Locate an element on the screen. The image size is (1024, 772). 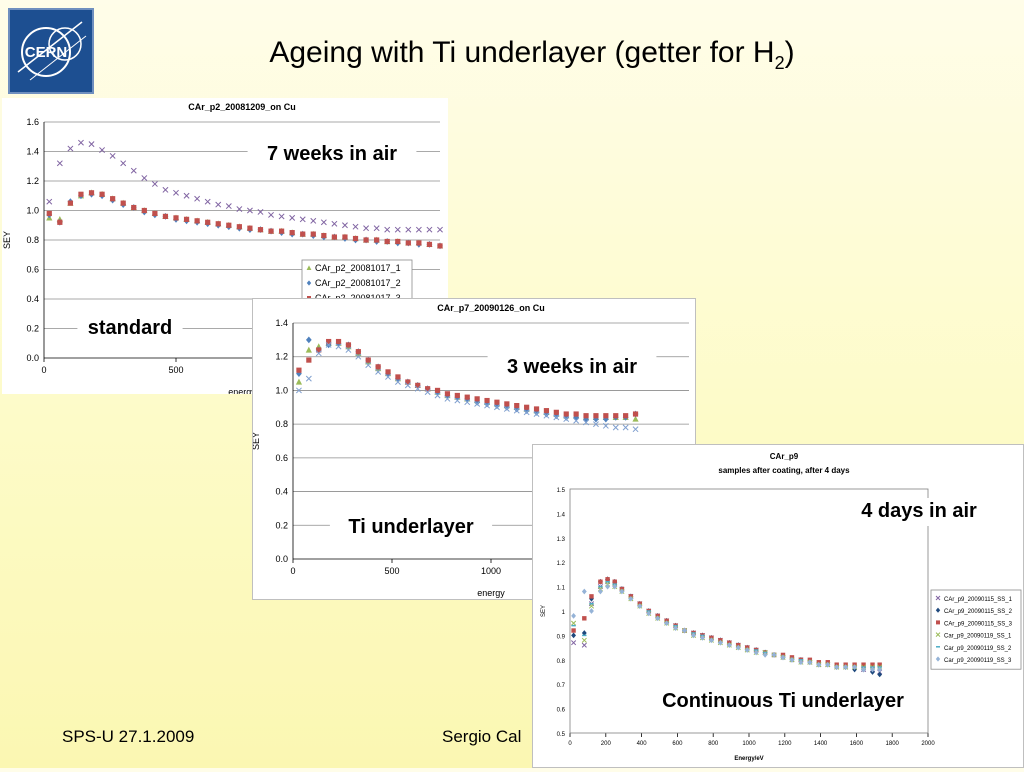
y-tick-label: 0.0 is located at coordinates (281, 559).